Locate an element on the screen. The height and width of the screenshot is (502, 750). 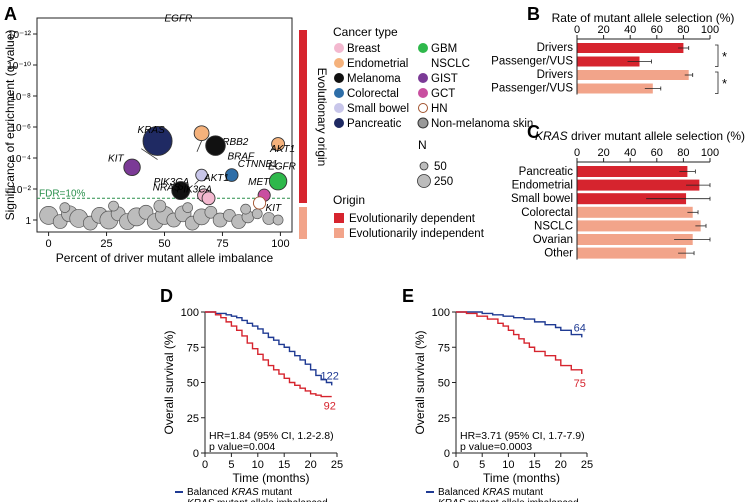
chart-title: Rate of mutant allele selection (%) is located at coordinates (643, 18).